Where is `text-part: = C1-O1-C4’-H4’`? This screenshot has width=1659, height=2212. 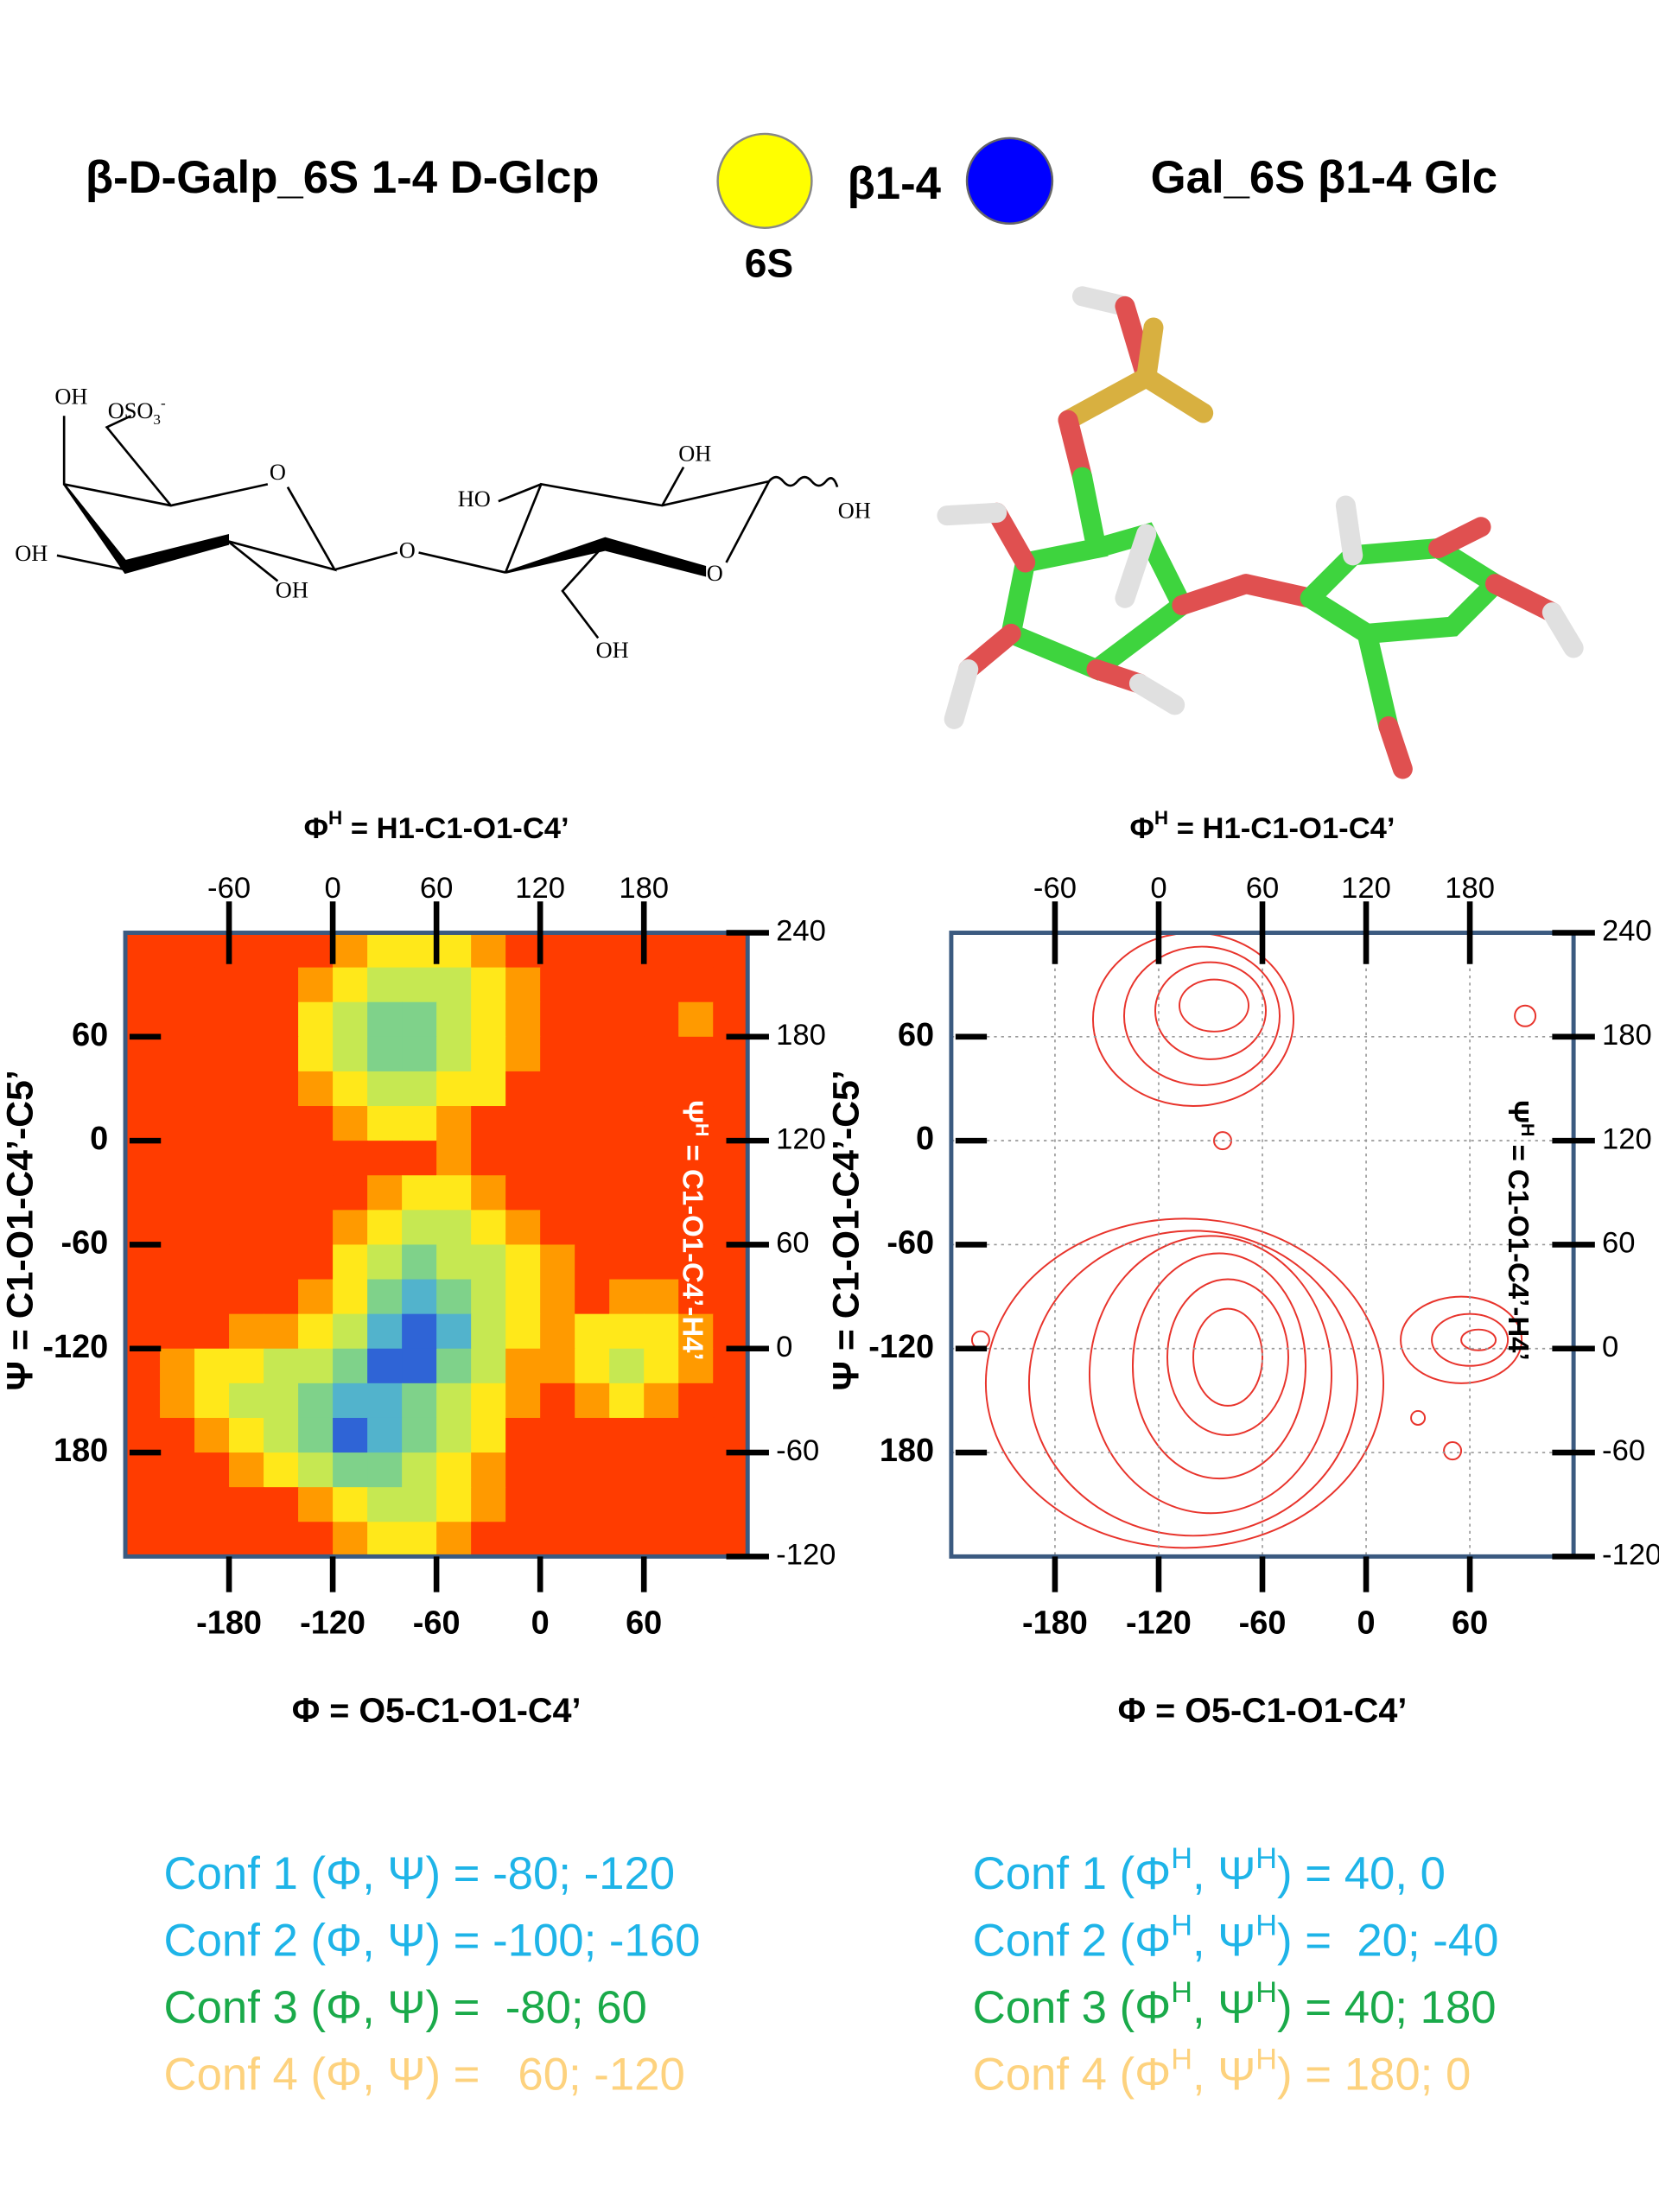
text-part: = C1-O1-C4’-H4’ is located at coordinates (1519, 1248).